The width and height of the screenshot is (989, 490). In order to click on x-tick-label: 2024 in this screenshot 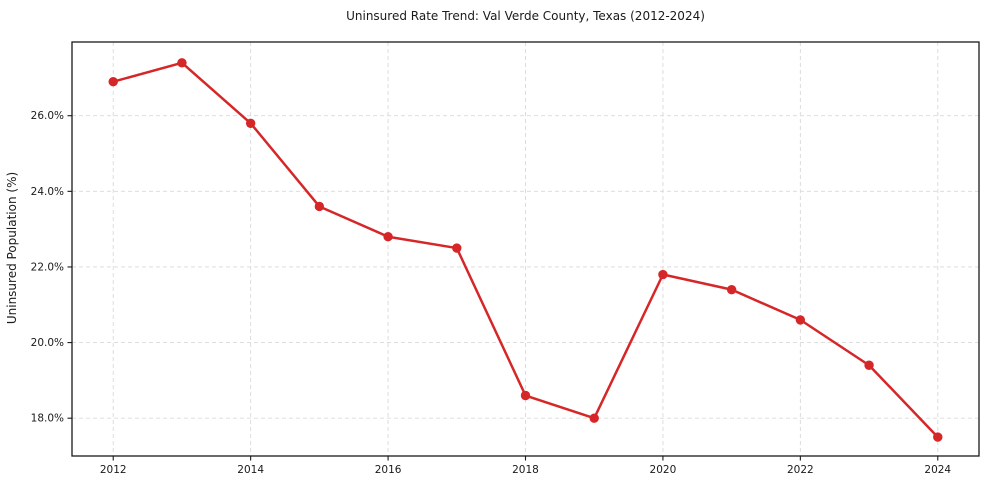, I will do `click(937, 470)`.